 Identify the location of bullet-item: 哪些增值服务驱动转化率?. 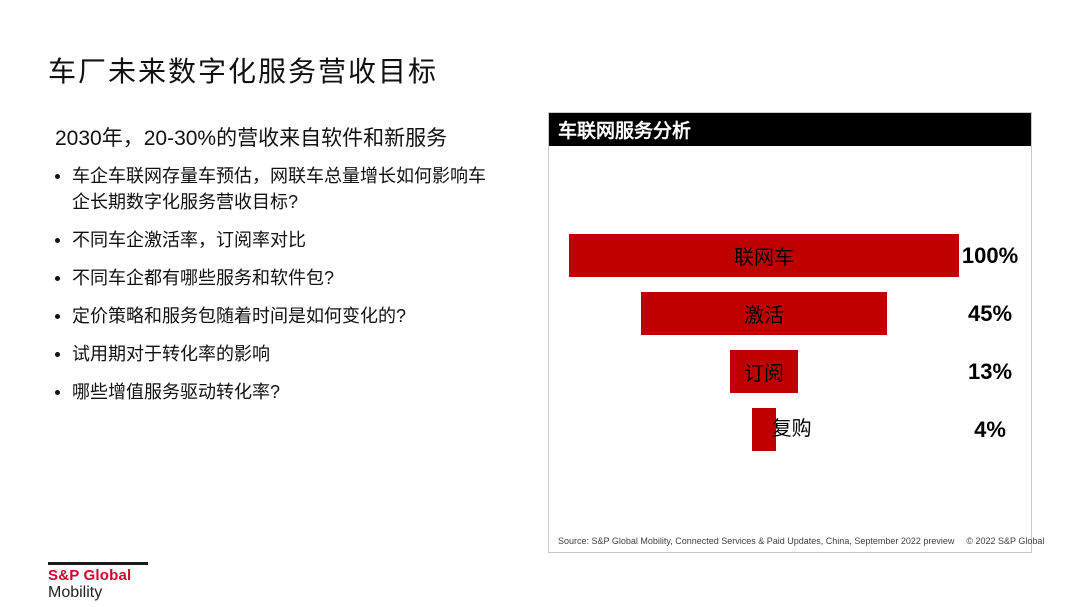
(285, 392).